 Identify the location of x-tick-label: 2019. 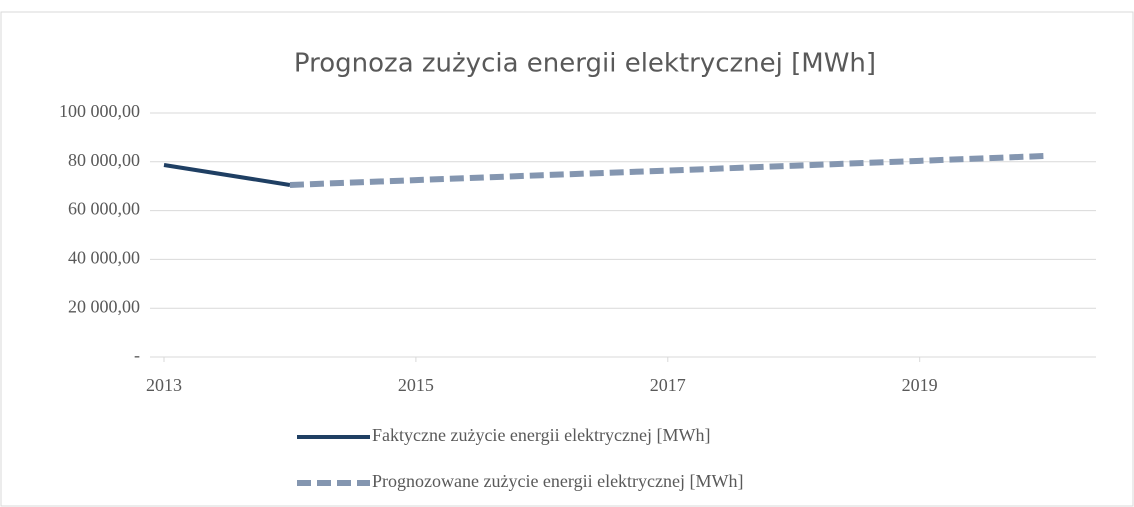
(920, 385).